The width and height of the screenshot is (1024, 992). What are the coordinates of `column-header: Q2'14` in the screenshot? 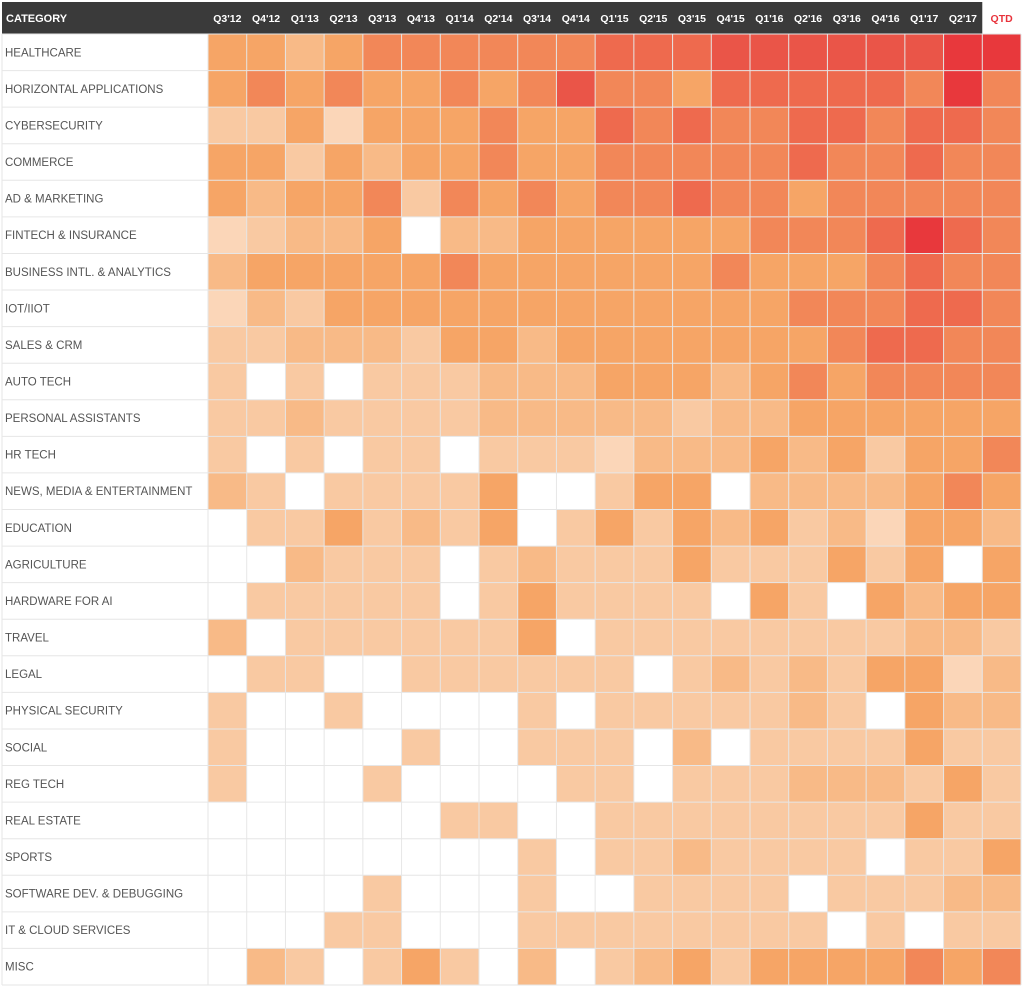 It's located at (498, 19).